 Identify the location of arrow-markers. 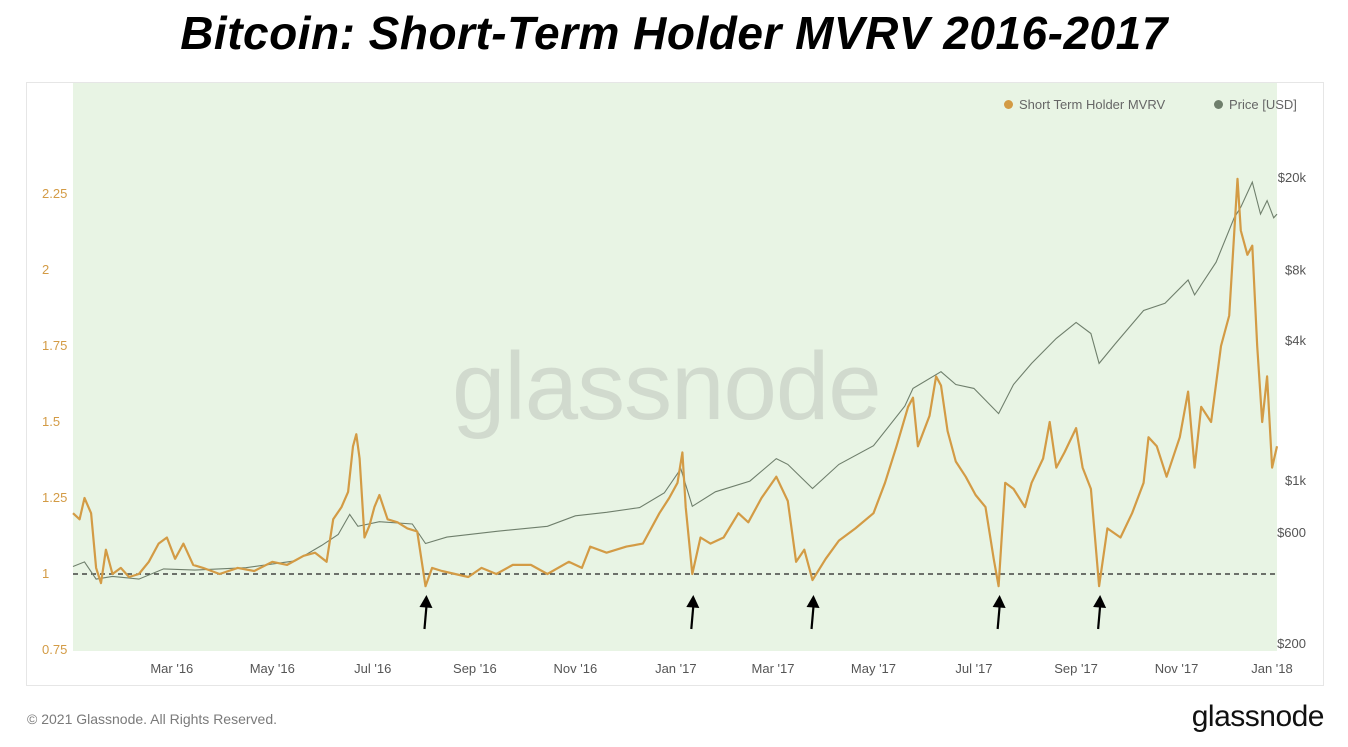
(763, 612).